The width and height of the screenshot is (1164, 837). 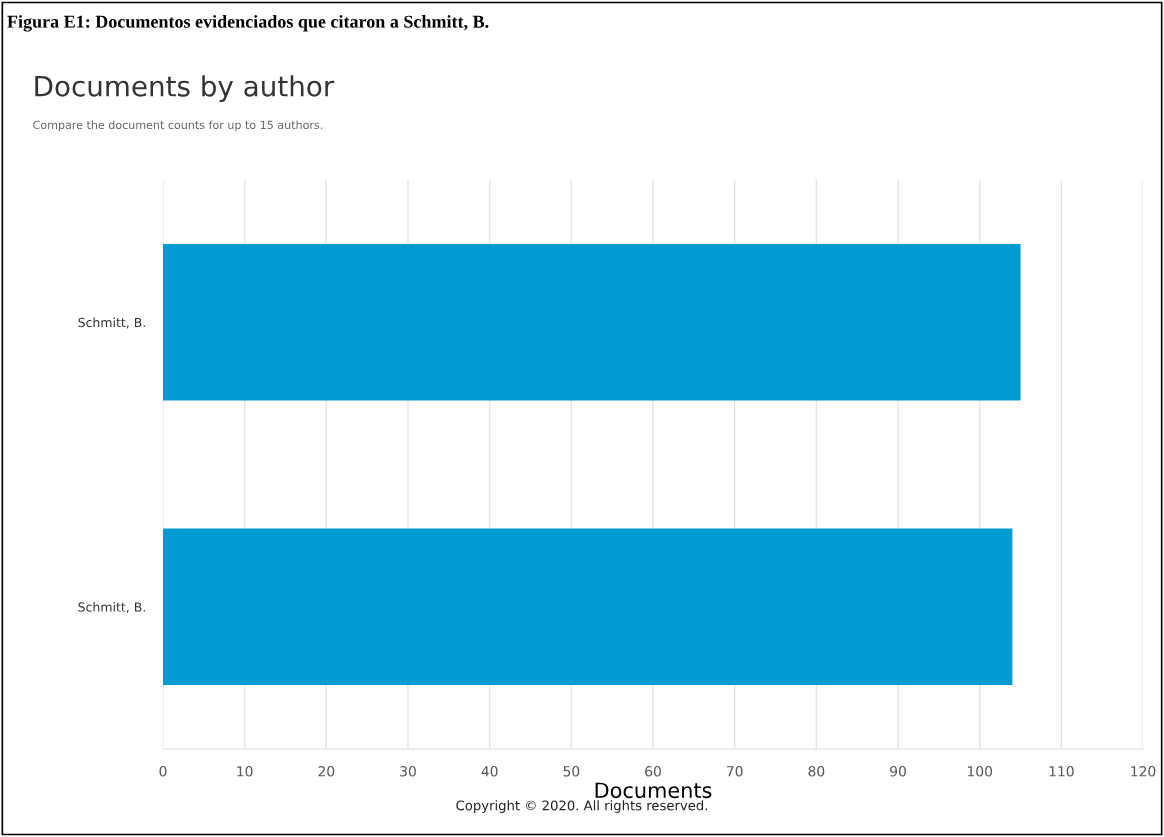 I want to click on x-tick-label: 110, so click(x=1061, y=771).